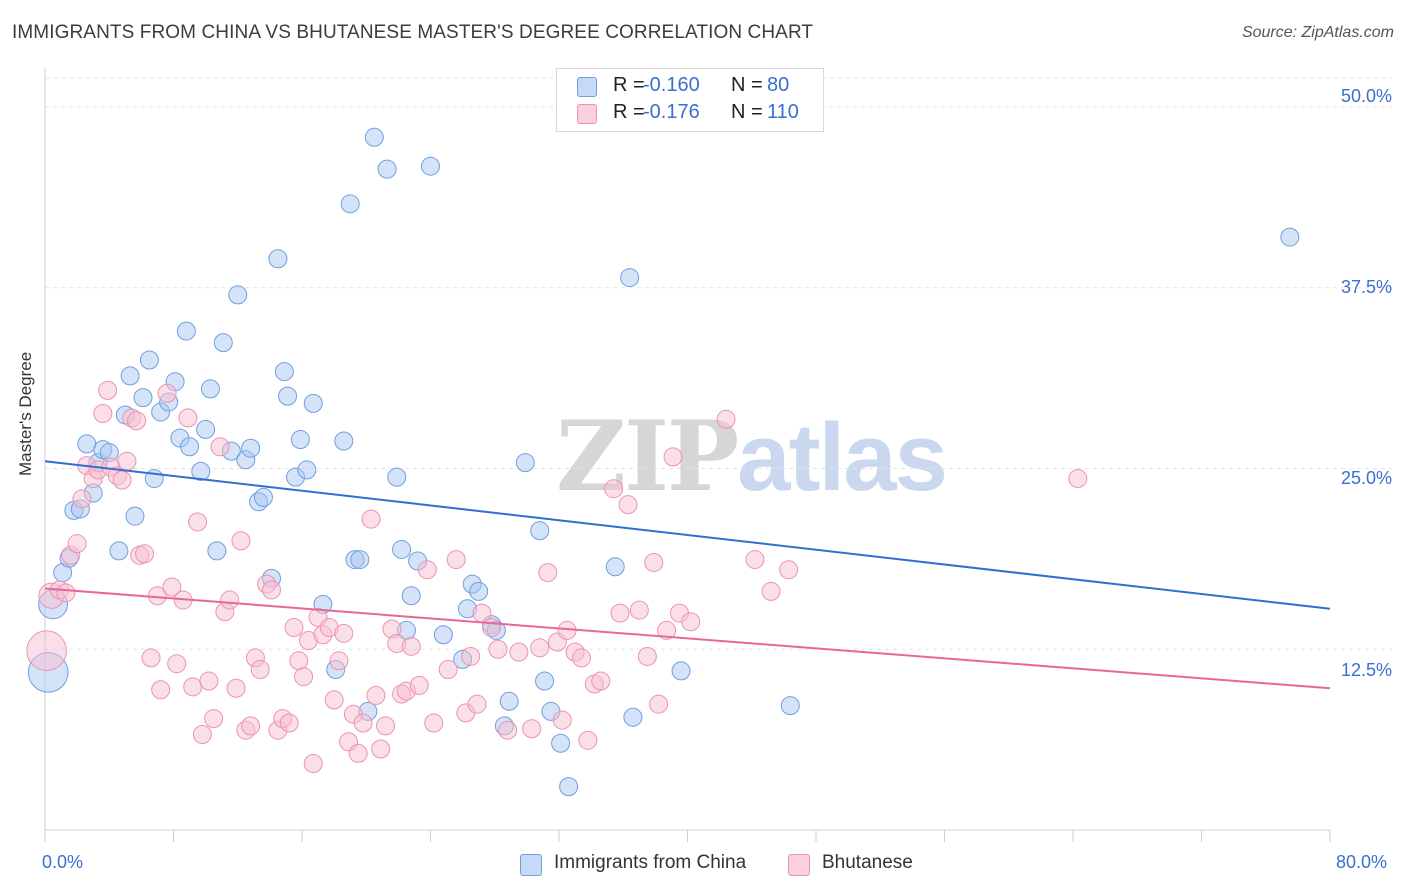  I want to click on watermark-zip: ZIP, so click(647, 456).